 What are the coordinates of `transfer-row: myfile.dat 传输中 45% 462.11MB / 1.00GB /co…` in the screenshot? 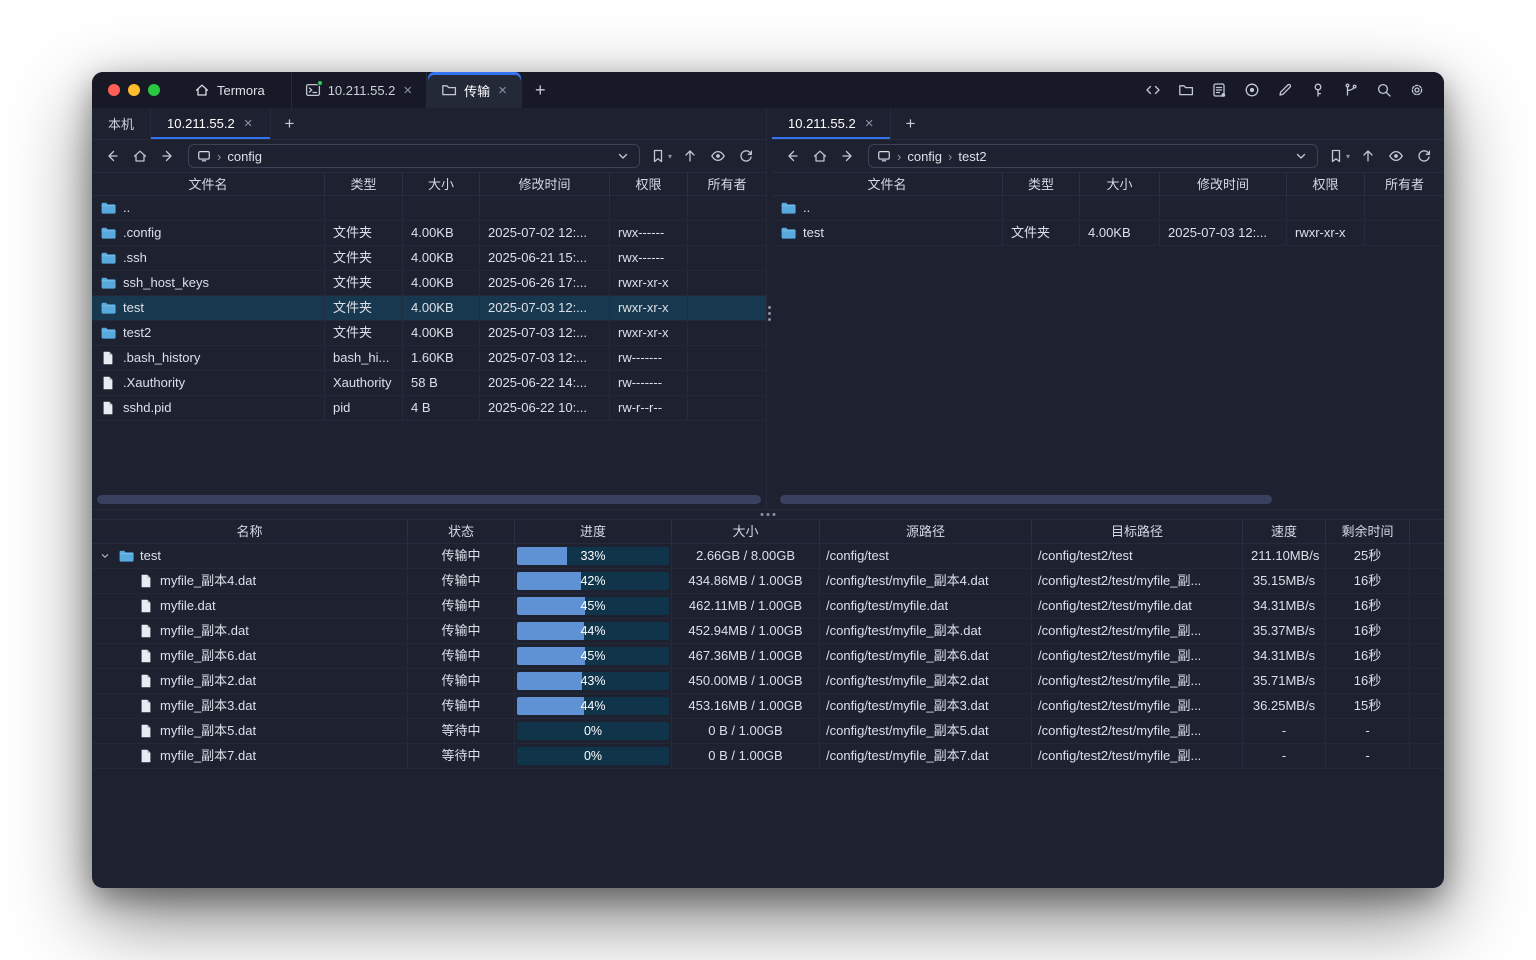 It's located at (768, 606).